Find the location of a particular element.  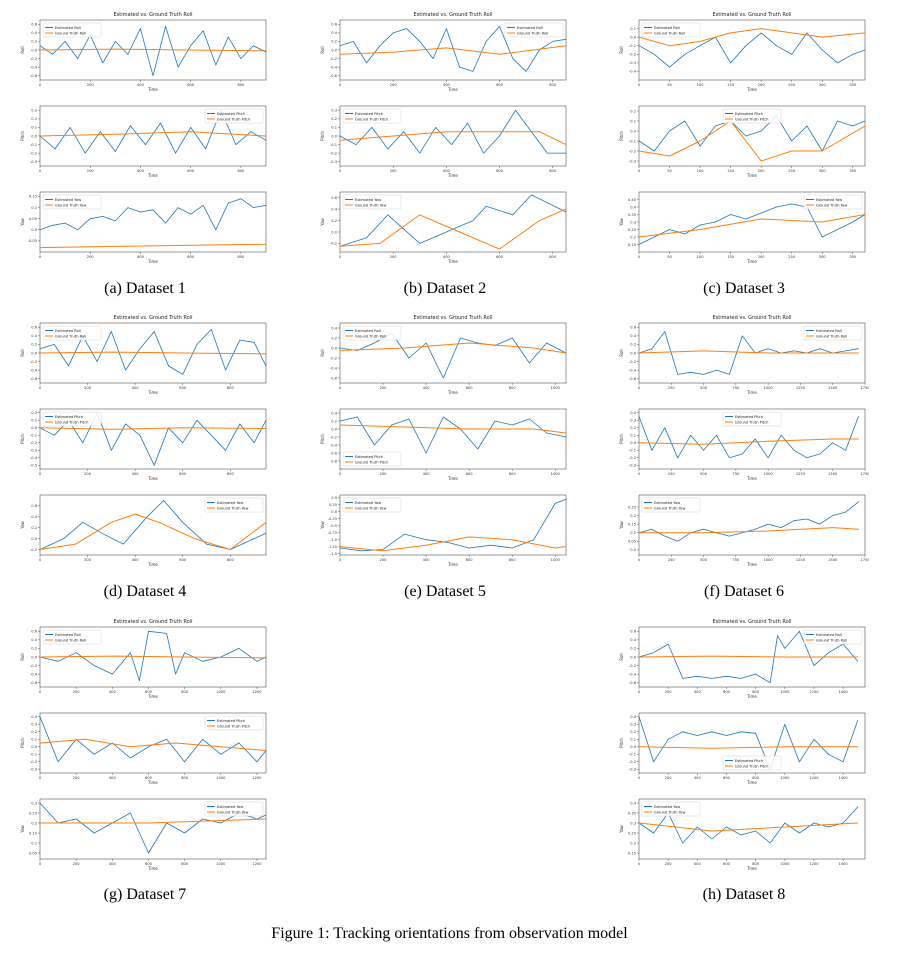

legend-label: Estimated Pitch is located at coordinates (231, 114).